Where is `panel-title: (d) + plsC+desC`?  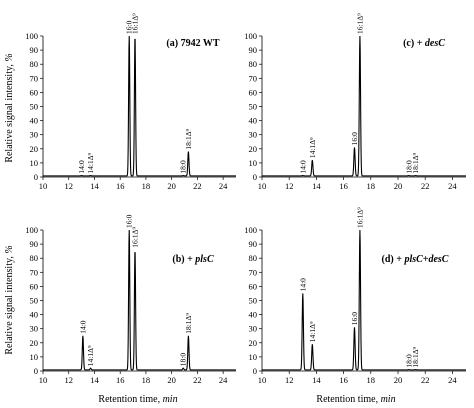 panel-title: (d) + plsC+desC is located at coordinates (415, 259).